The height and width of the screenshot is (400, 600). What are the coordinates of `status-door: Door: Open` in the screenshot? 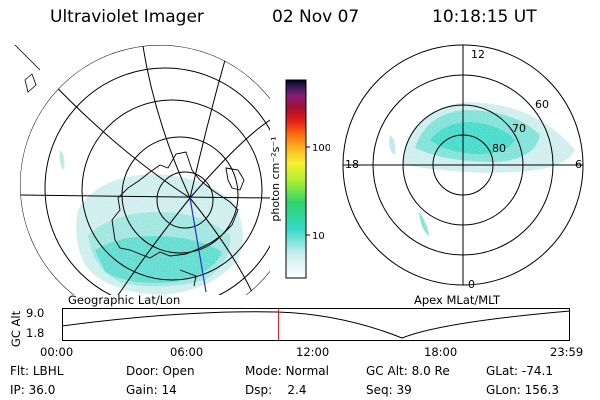 It's located at (160, 371).